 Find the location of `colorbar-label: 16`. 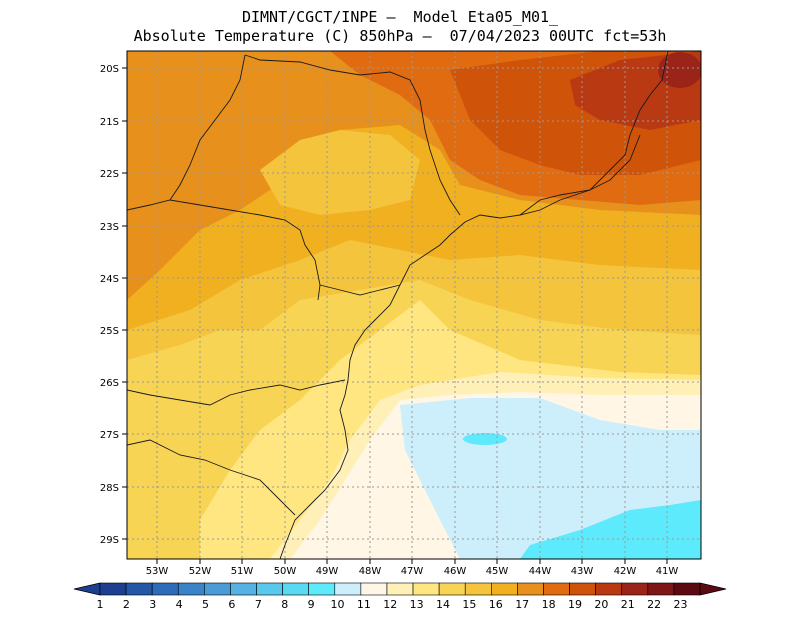

colorbar-label: 16 is located at coordinates (496, 604).